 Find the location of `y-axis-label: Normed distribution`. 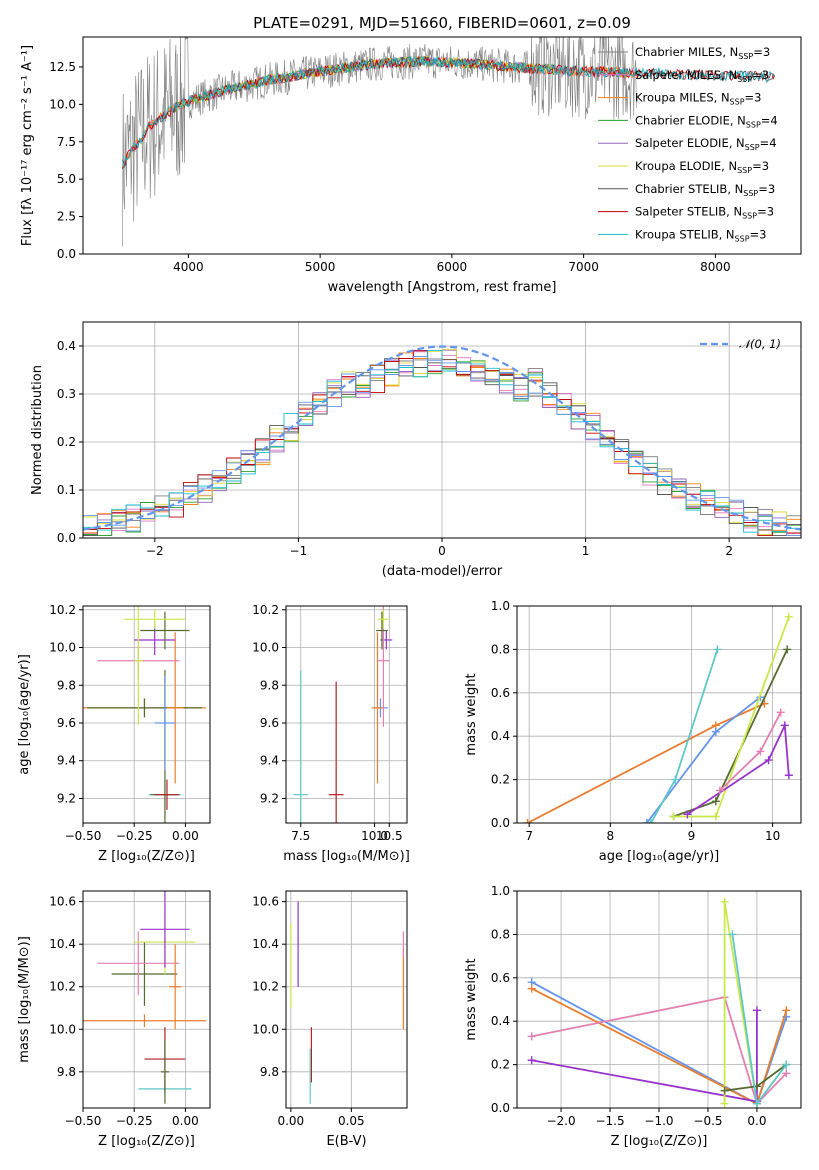

y-axis-label: Normed distribution is located at coordinates (37, 430).